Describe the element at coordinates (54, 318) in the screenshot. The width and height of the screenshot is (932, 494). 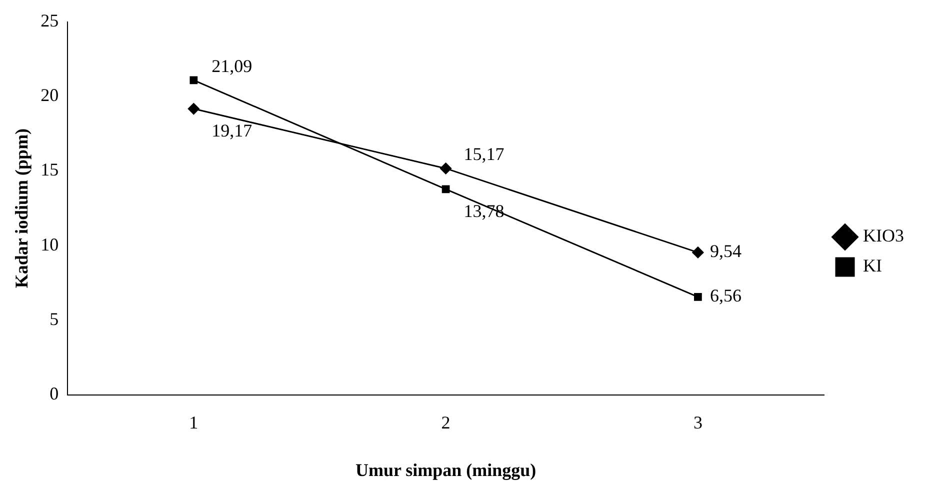
I see `y-tick-label: 5` at that location.